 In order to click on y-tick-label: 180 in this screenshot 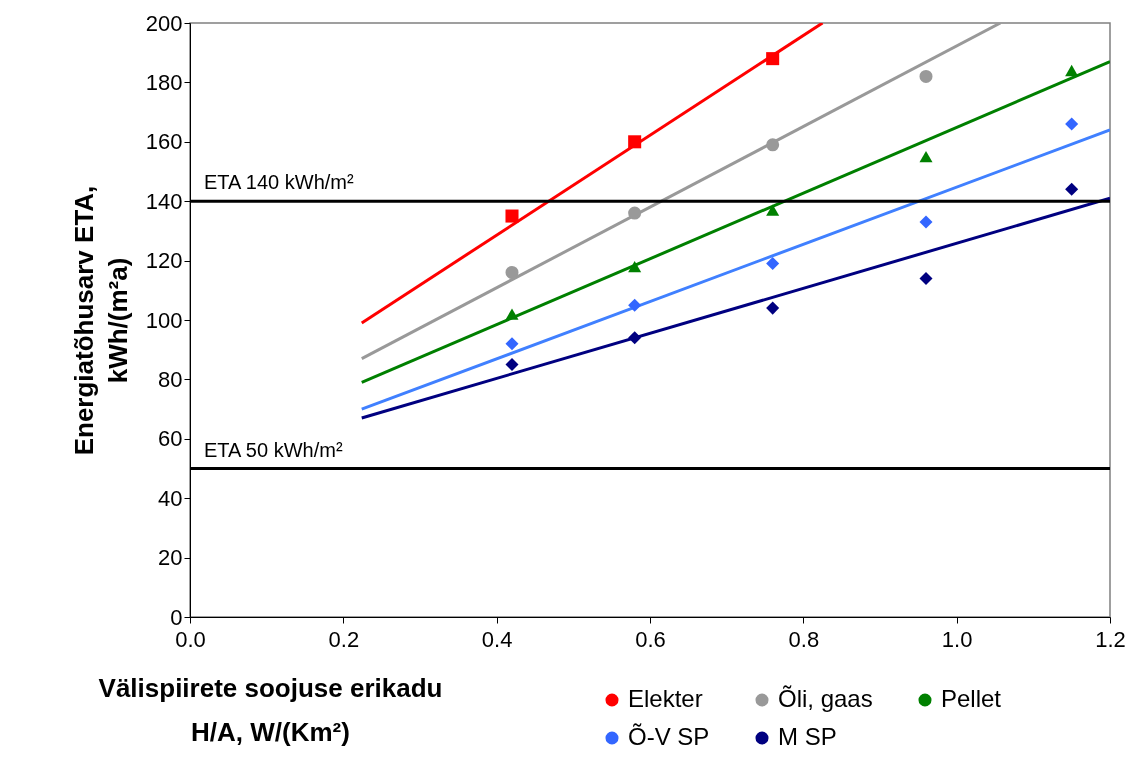, I will do `click(164, 82)`.